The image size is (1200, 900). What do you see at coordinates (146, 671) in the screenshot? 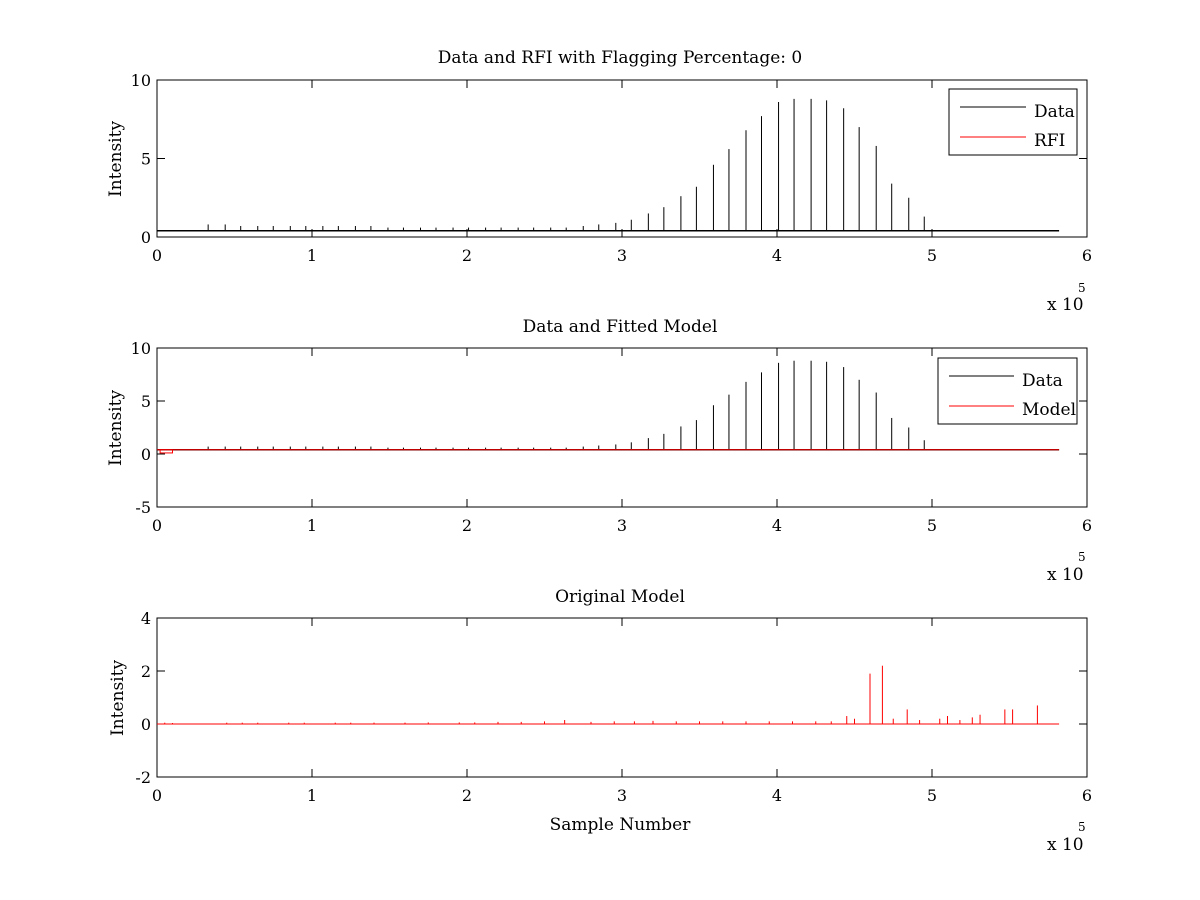
I see `y-tick-label: 2` at bounding box center [146, 671].